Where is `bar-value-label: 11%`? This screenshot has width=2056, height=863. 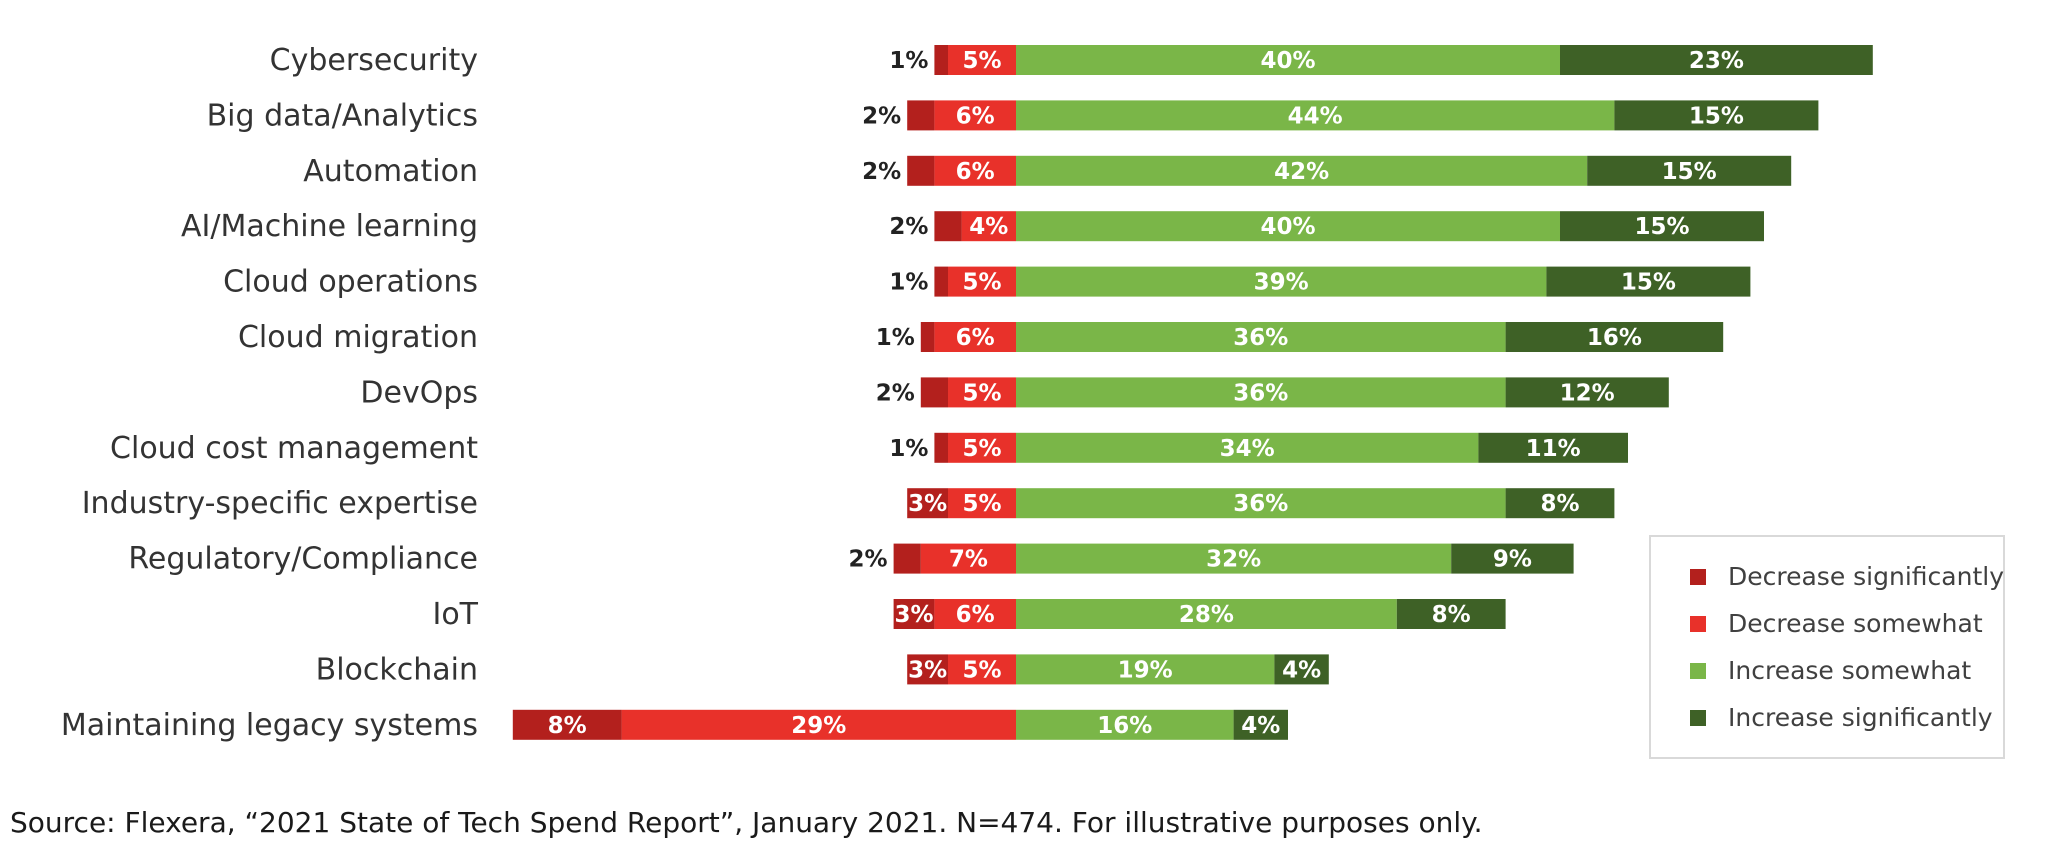 bar-value-label: 11% is located at coordinates (1553, 449).